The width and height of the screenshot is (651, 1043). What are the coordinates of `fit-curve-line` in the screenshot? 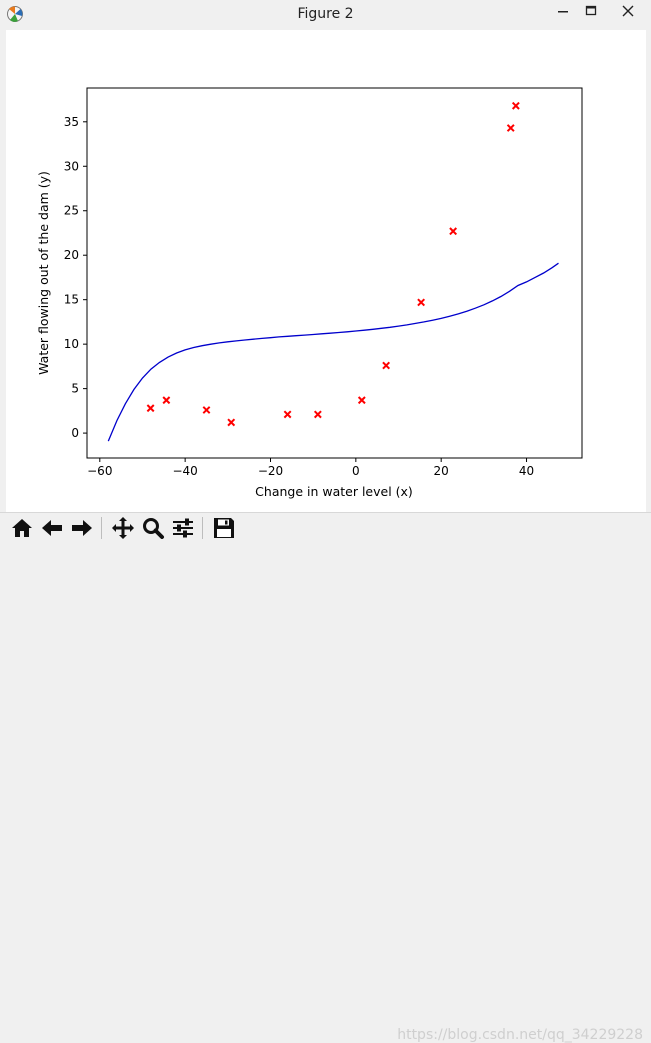 It's located at (333, 352).